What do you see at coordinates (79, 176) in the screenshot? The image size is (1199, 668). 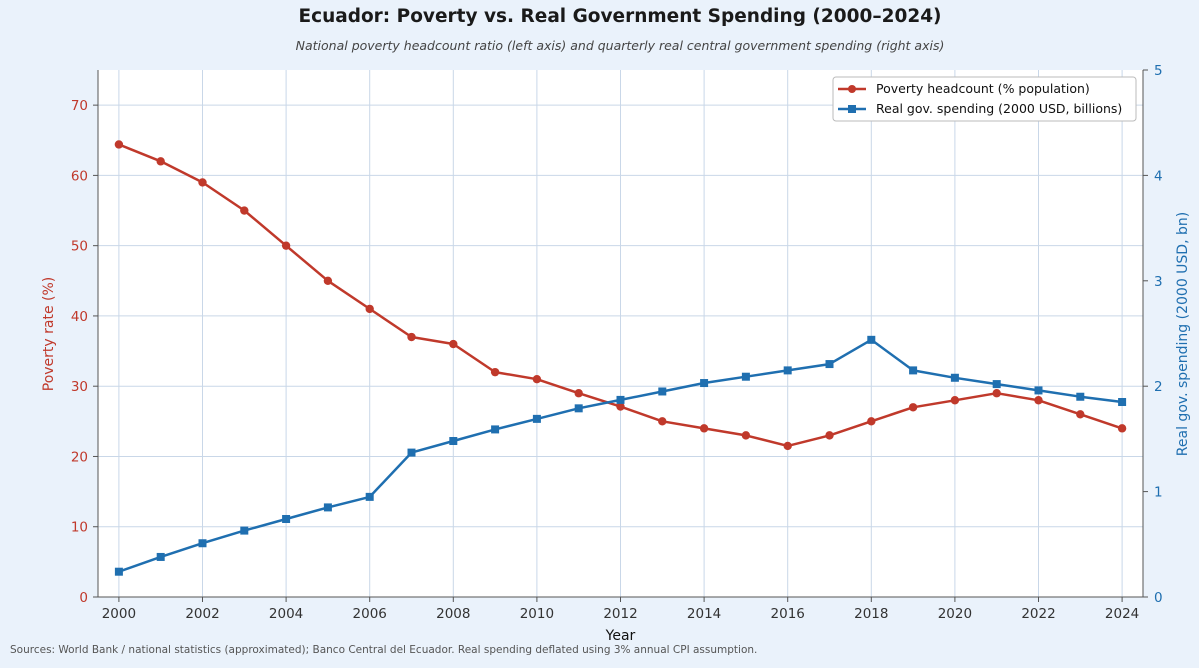 I see `y-left-tick-label: 60` at bounding box center [79, 176].